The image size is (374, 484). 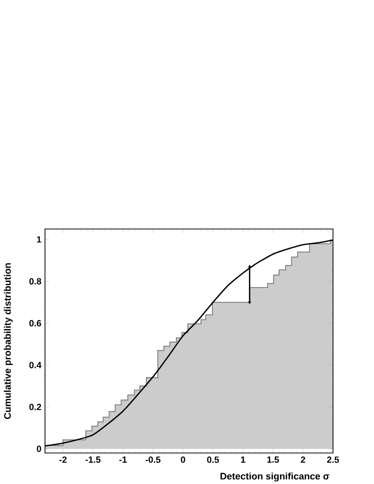 What do you see at coordinates (35, 281) in the screenshot?
I see `y-tick-label: 0.8` at bounding box center [35, 281].